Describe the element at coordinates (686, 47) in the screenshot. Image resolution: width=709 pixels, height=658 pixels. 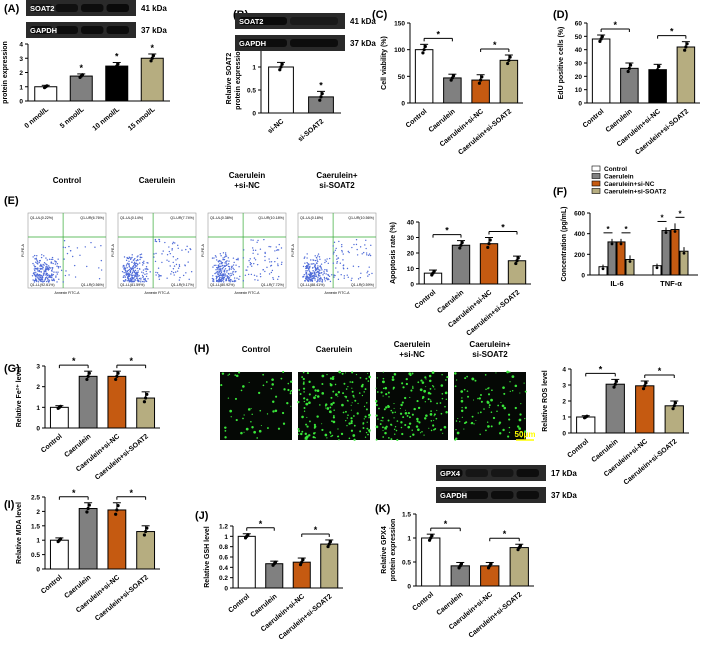
I see `D-point` at that location.